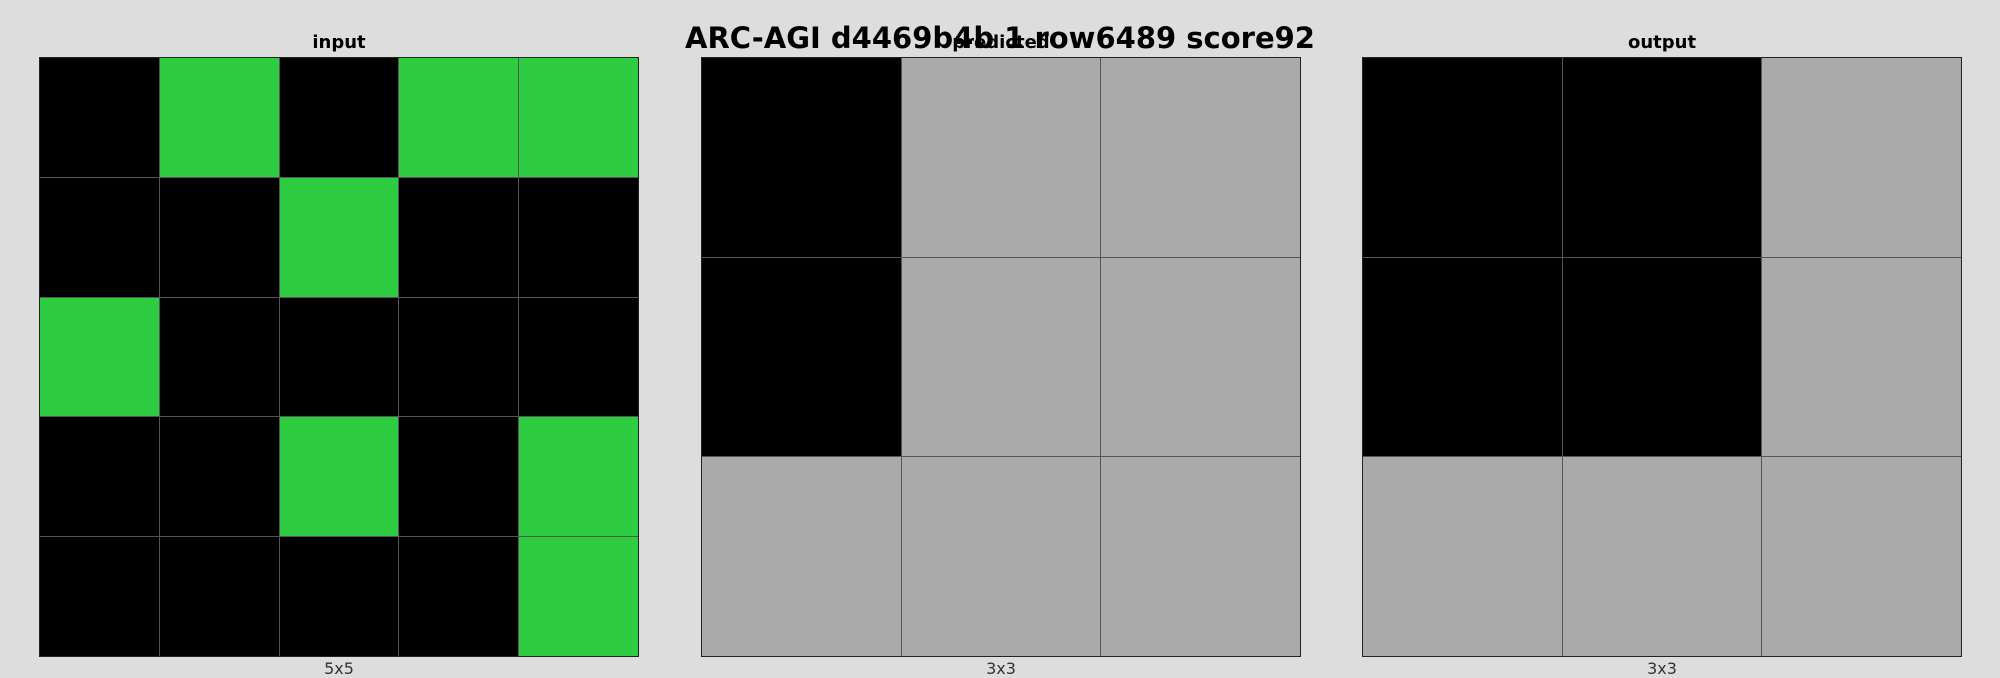 The height and width of the screenshot is (678, 2000). I want to click on predicted-panel-title: predicted, so click(1001, 42).